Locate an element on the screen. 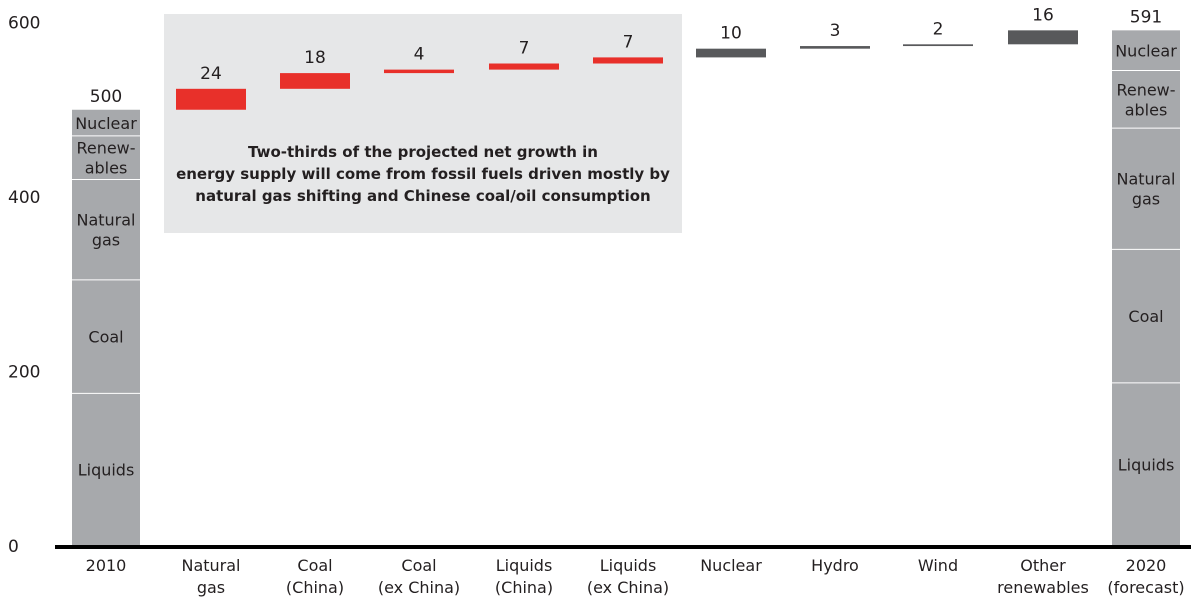 The width and height of the screenshot is (1191, 601). y-tick-label: 200 is located at coordinates (24, 373).